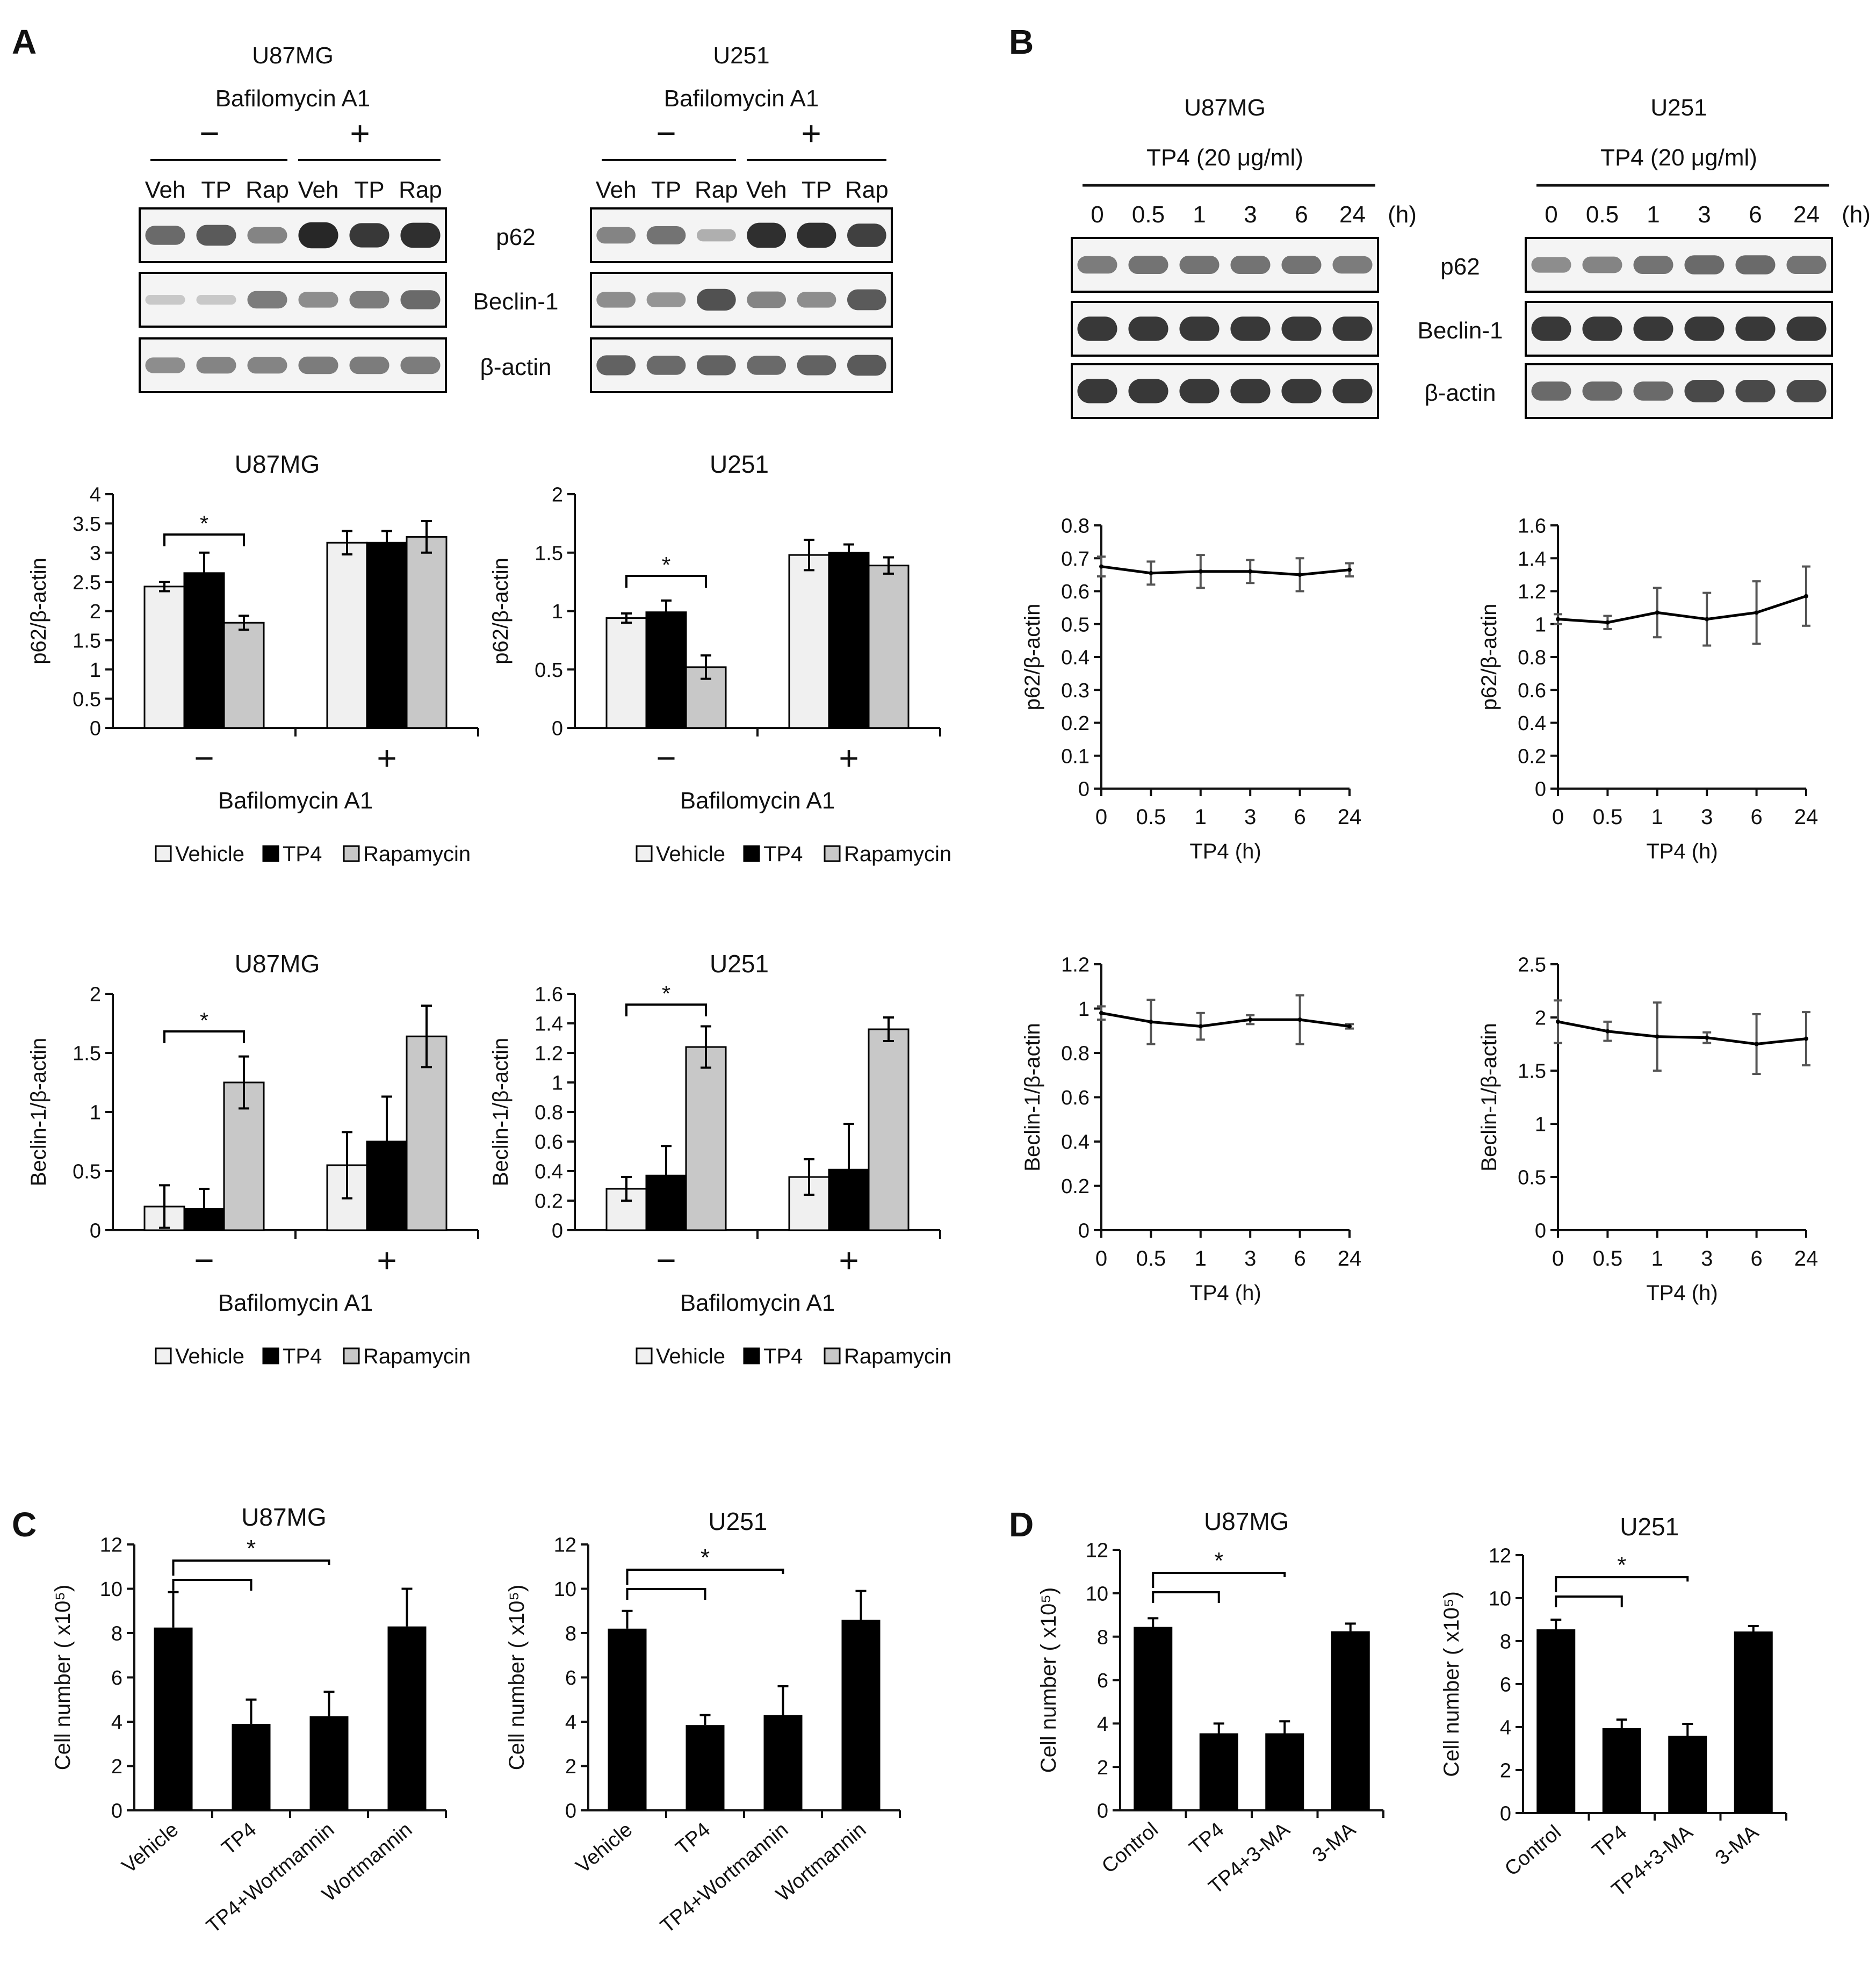 The width and height of the screenshot is (1876, 1964). I want to click on blot-a-plus-sign: +, so click(811, 133).